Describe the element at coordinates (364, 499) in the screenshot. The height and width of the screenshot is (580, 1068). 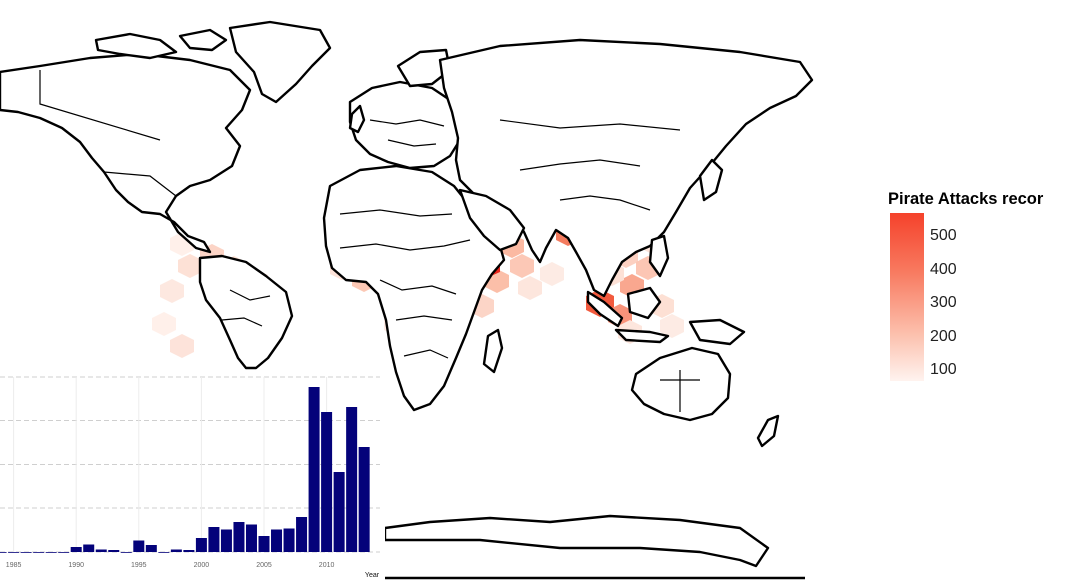
I see `bar-2013` at that location.